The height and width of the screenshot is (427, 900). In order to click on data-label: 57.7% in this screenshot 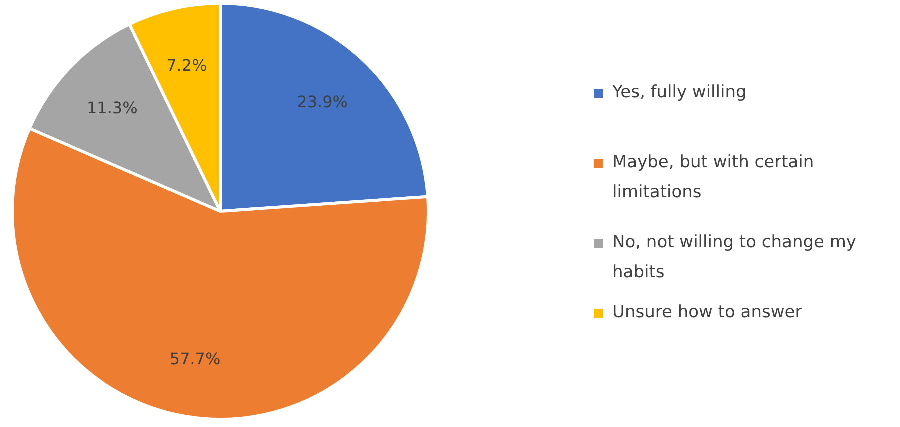, I will do `click(195, 359)`.